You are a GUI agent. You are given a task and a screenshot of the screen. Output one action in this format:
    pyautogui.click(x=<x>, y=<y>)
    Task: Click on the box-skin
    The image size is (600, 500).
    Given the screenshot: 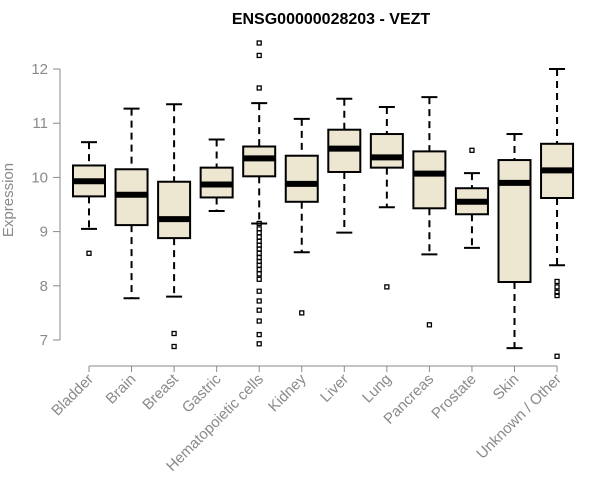 What is the action you would take?
    pyautogui.click(x=514, y=241)
    